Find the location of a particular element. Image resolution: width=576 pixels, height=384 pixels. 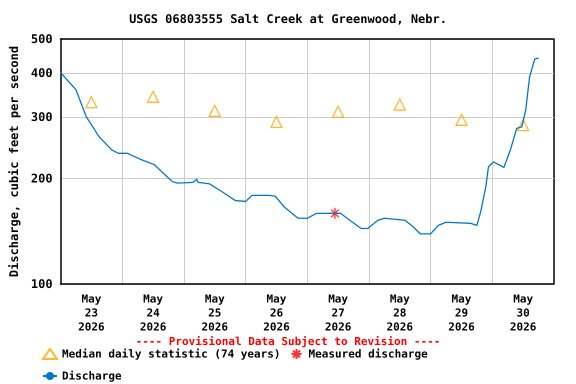

x-tick-label: May 25 2026 is located at coordinates (215, 313).